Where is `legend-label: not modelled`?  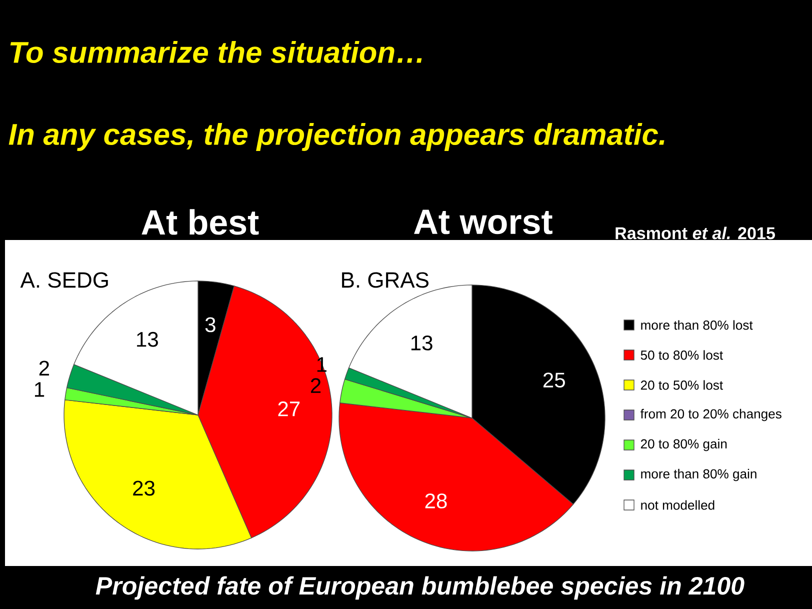 legend-label: not modelled is located at coordinates (677, 505).